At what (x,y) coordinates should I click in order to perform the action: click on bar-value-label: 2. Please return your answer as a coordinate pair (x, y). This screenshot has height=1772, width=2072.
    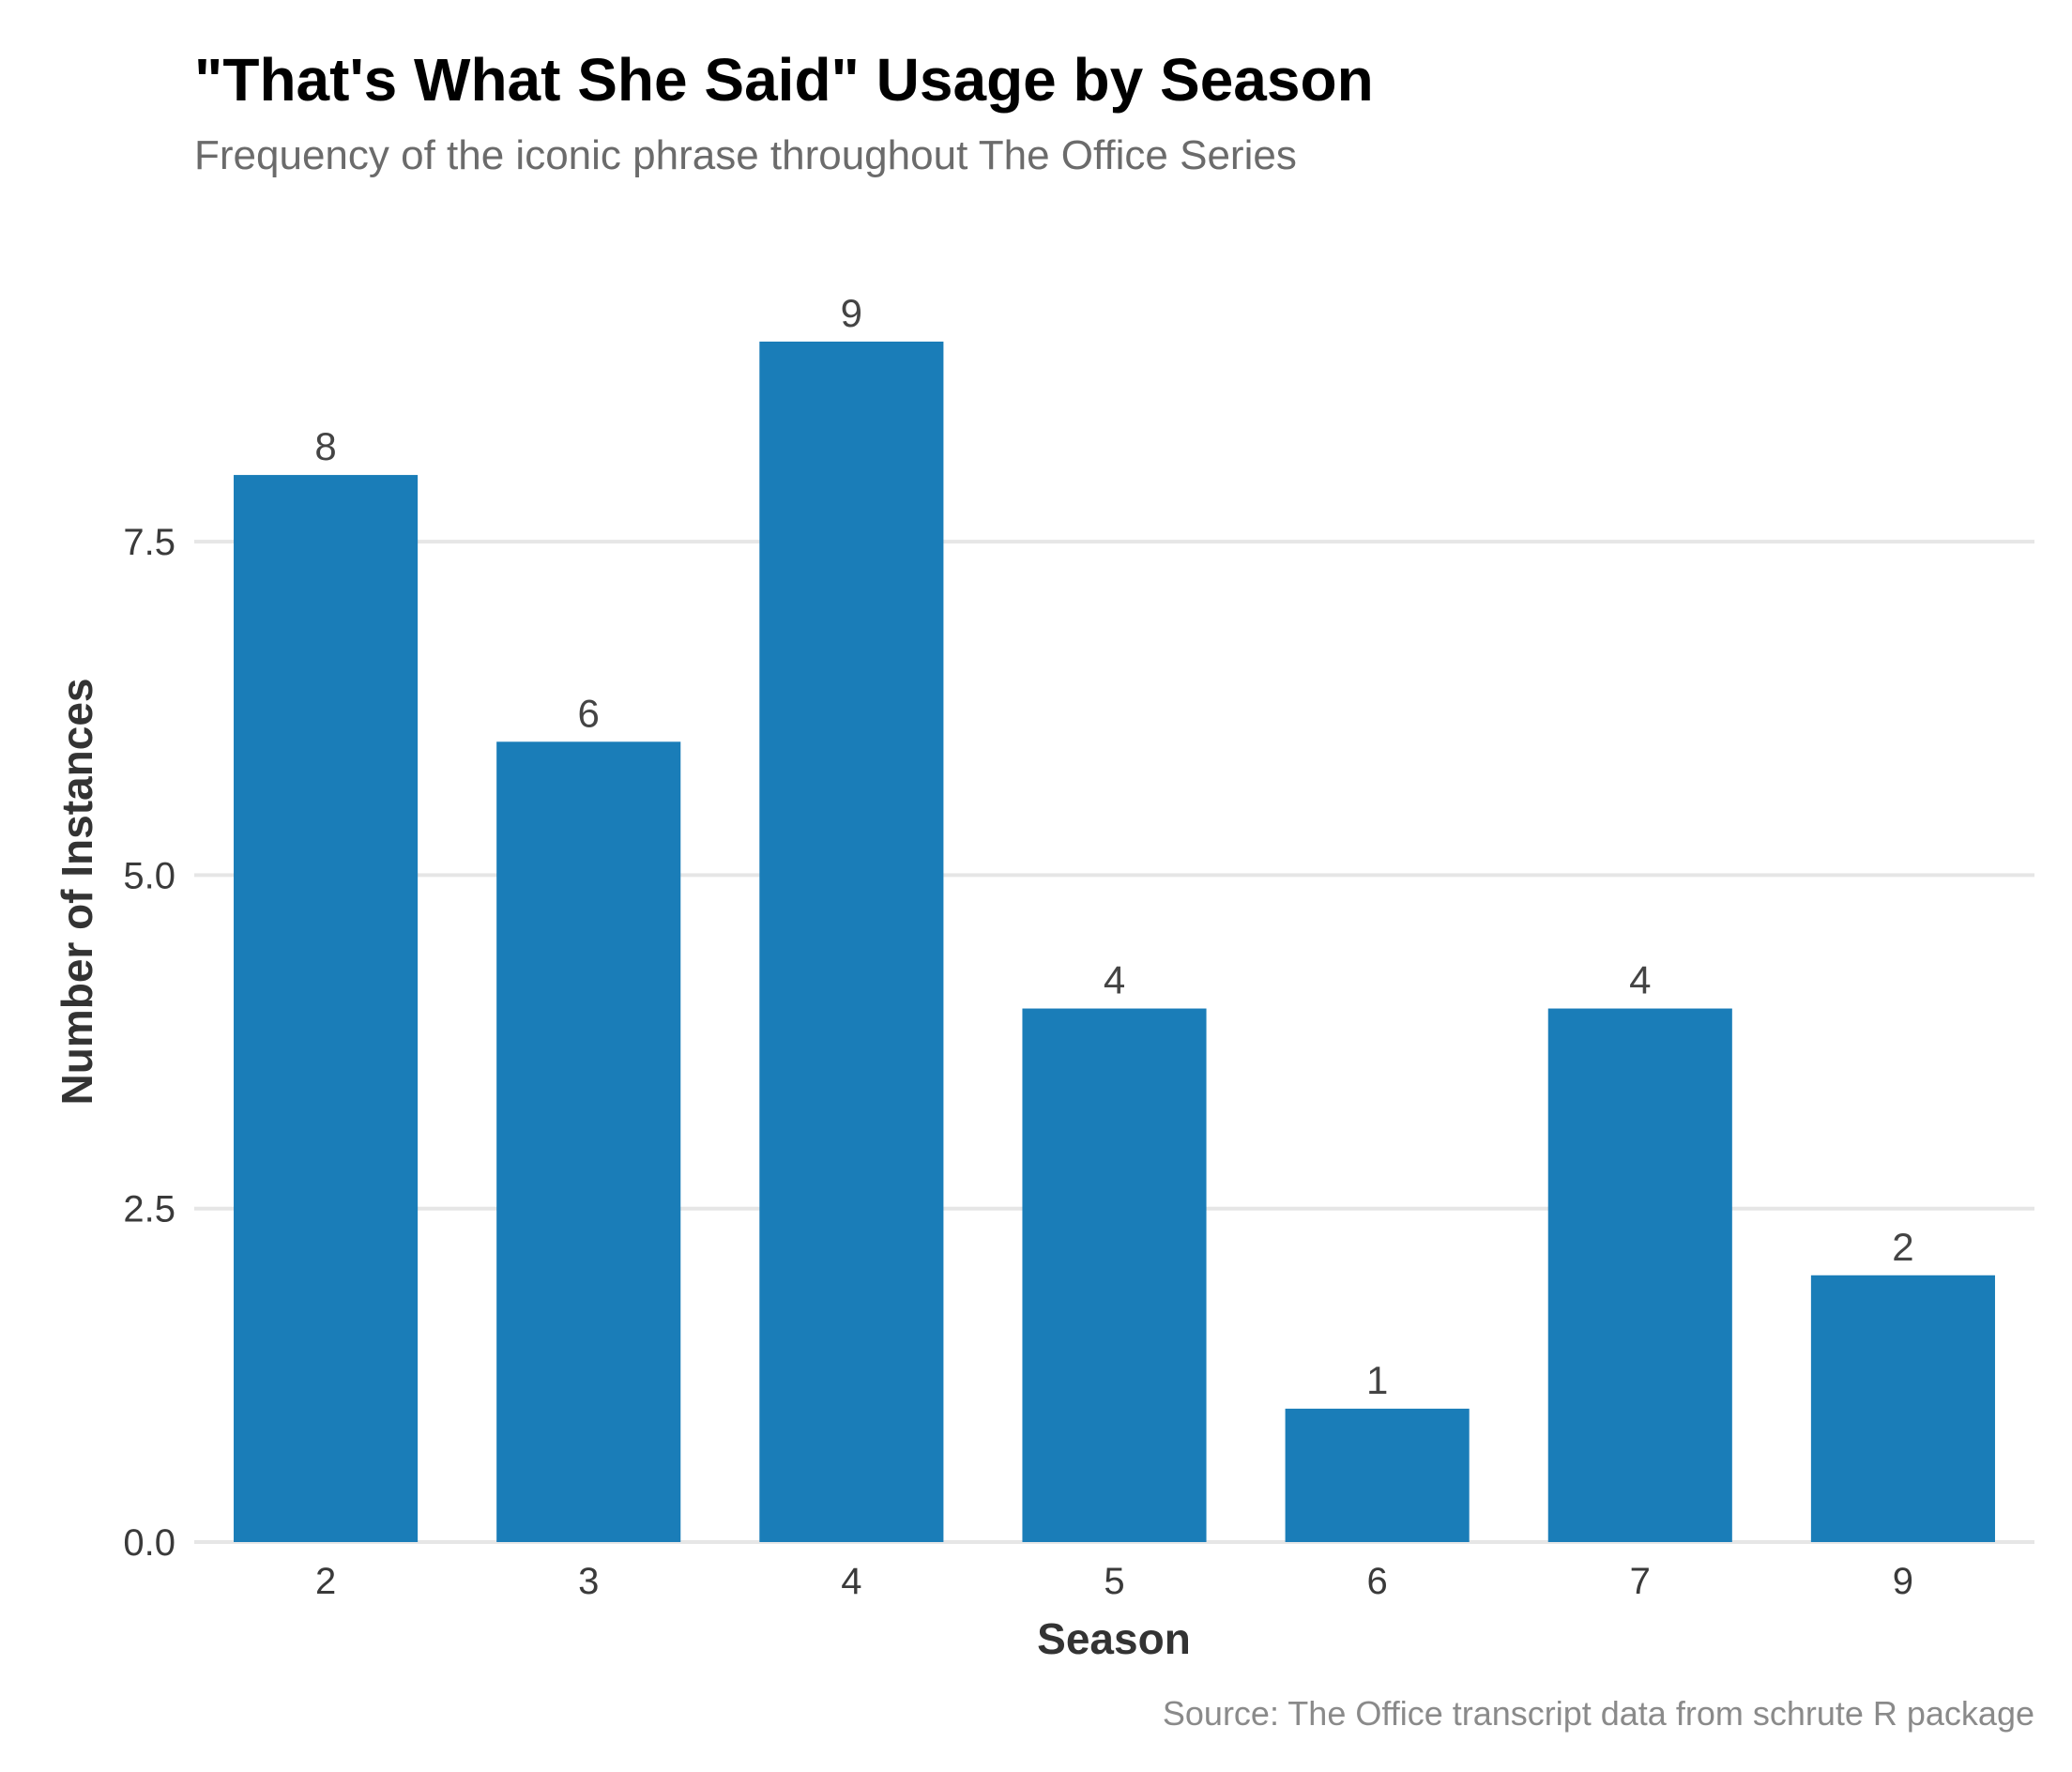
    Looking at the image, I should click on (1903, 1247).